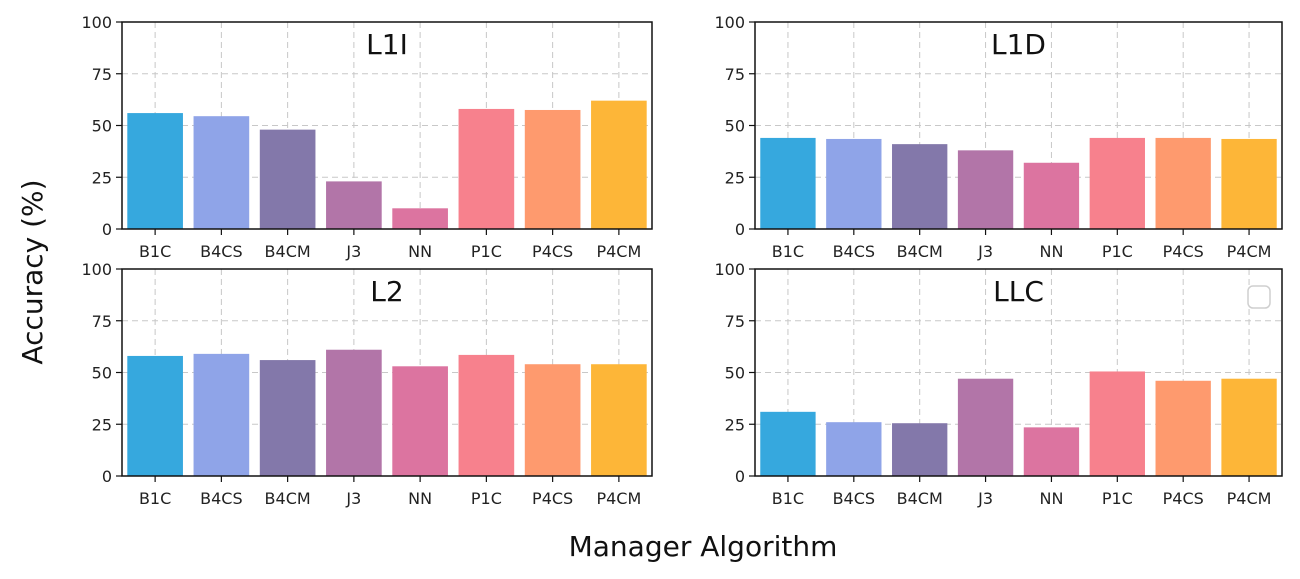 The height and width of the screenshot is (579, 1300). What do you see at coordinates (1259, 297) in the screenshot?
I see `legend-box` at bounding box center [1259, 297].